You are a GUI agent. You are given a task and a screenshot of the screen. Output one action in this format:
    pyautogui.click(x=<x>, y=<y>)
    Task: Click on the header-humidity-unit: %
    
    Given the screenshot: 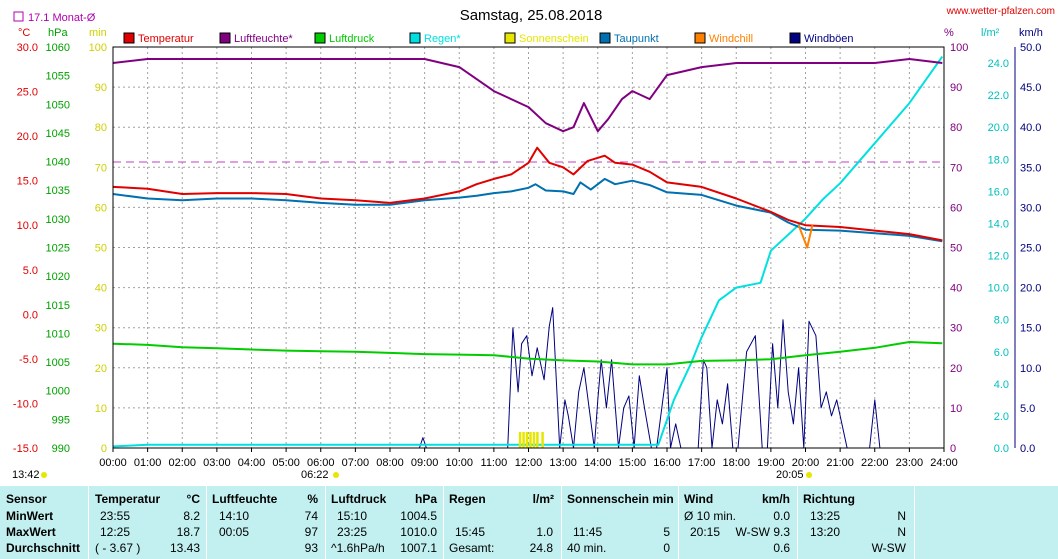 What is the action you would take?
    pyautogui.click(x=312, y=499)
    